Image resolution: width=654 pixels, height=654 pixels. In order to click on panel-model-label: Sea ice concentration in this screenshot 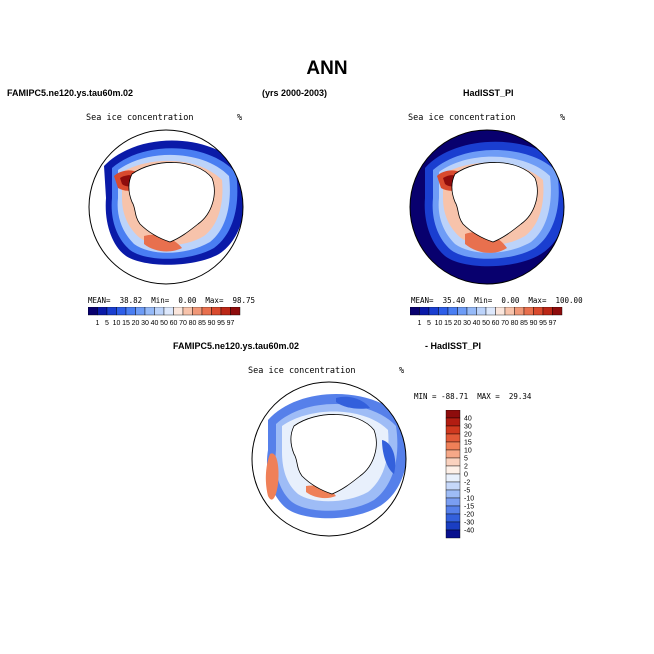, I will do `click(140, 118)`.